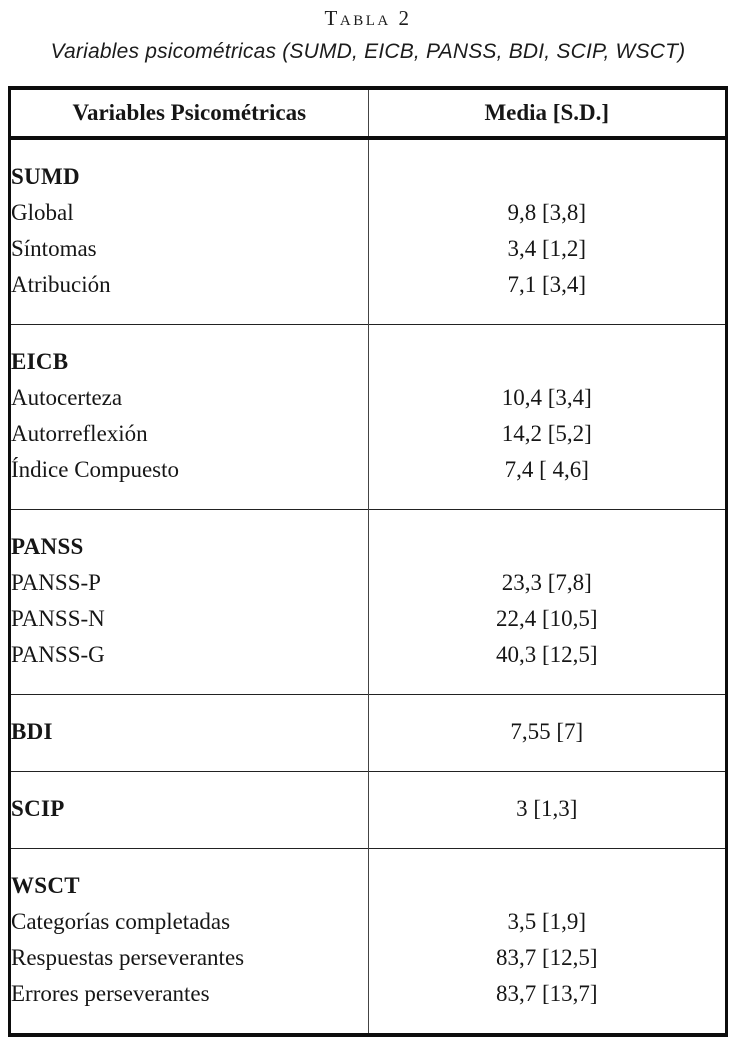 The height and width of the screenshot is (1041, 736). Describe the element at coordinates (547, 417) in the screenshot. I see `values-cell: 10,4 [3,4] 14,2 [5,2] 7,4 [ 4,6]` at that location.